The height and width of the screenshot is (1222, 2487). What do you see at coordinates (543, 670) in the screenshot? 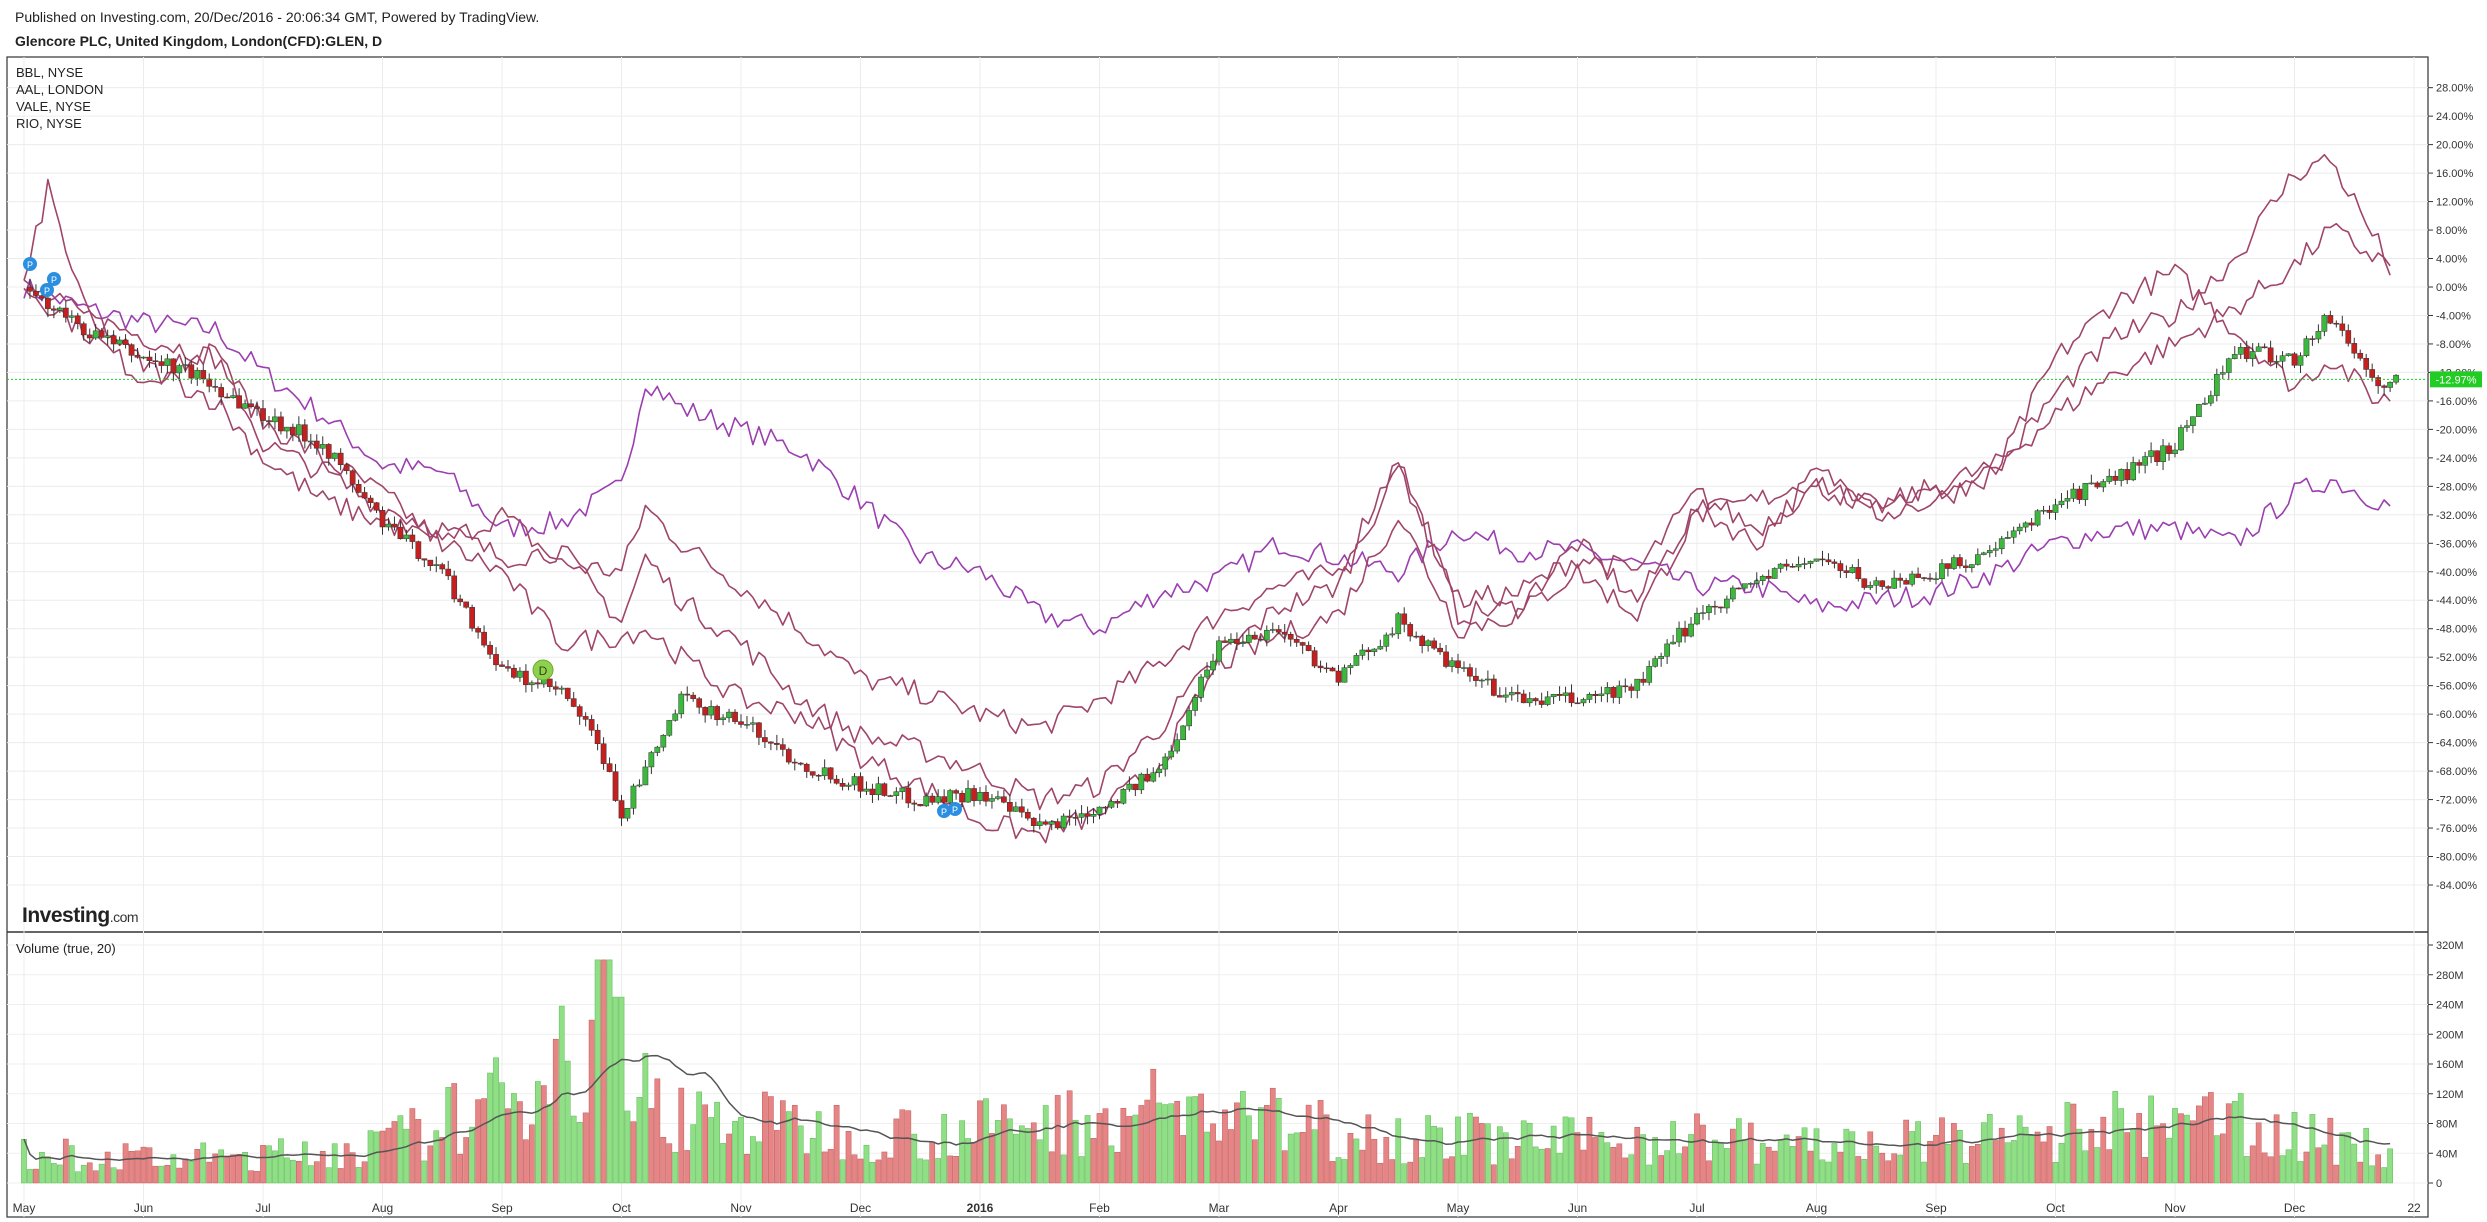
I see `dividend-marker: D` at bounding box center [543, 670].